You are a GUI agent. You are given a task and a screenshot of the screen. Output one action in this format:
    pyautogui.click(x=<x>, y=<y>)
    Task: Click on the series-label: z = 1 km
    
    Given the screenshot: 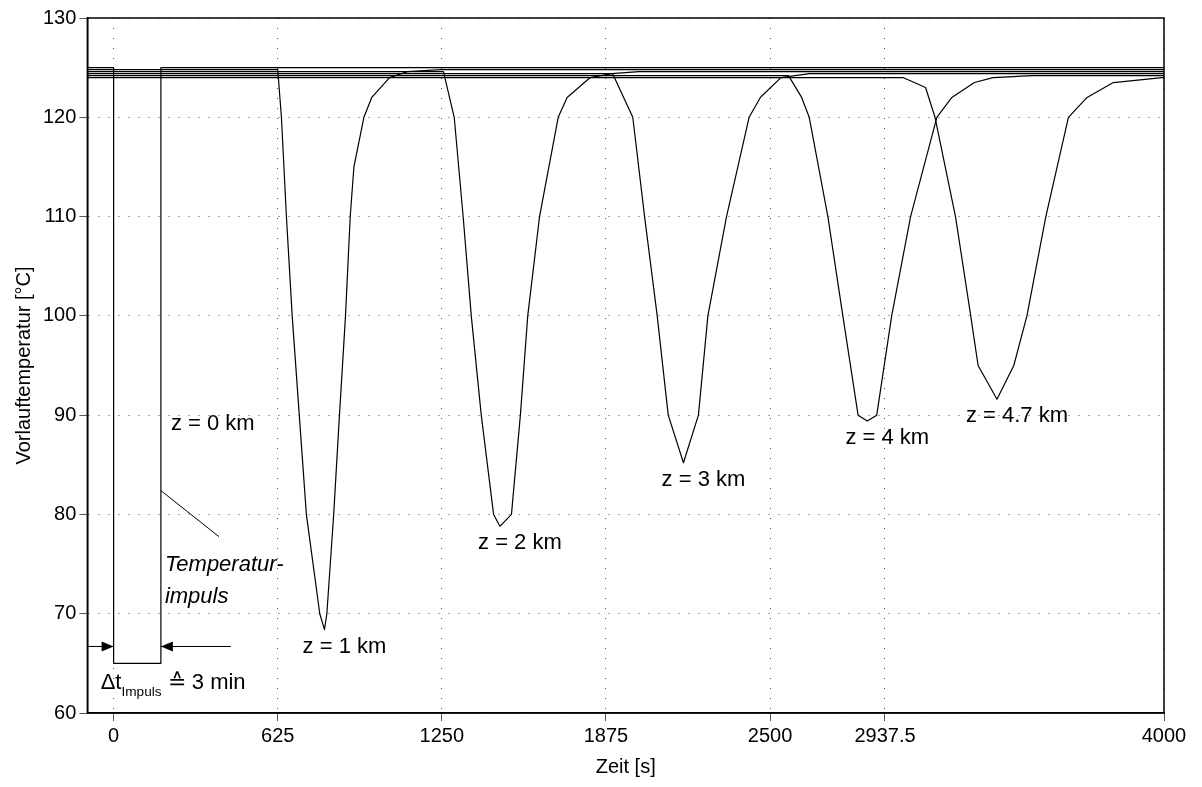 What is the action you would take?
    pyautogui.click(x=344, y=645)
    